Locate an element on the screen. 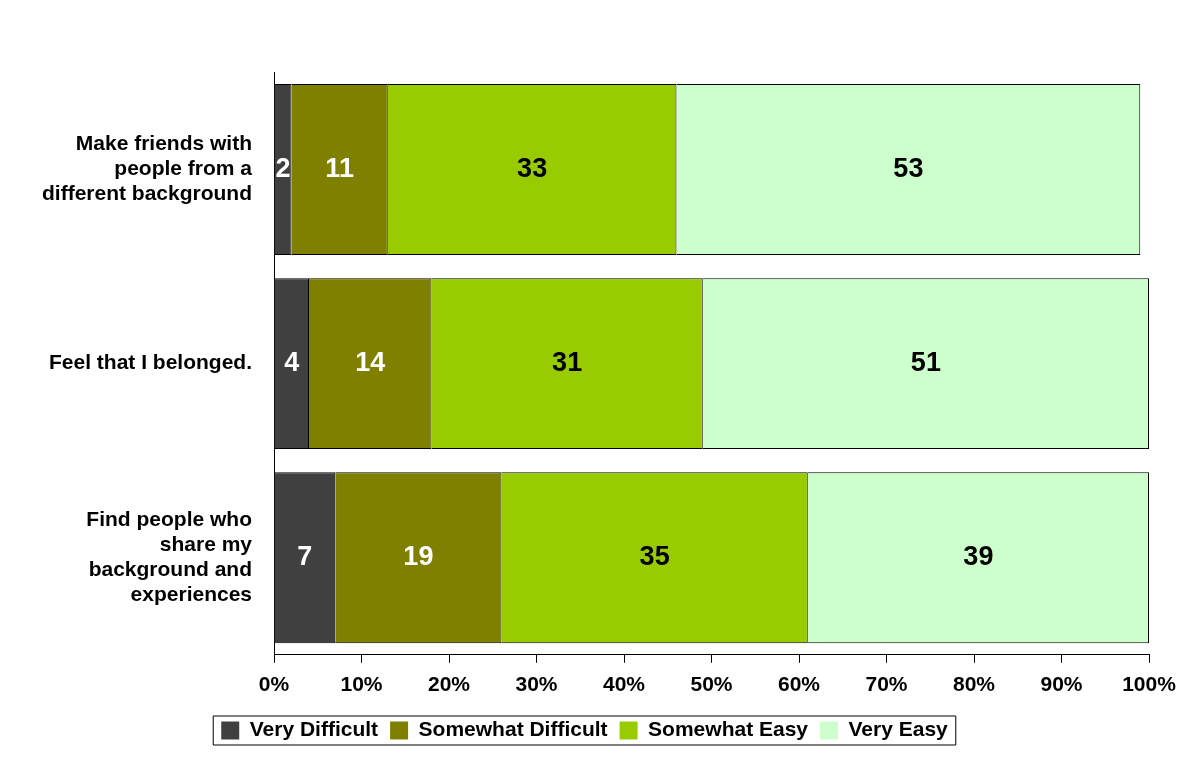 This screenshot has height=759, width=1199. x-tick-label: 50% is located at coordinates (711, 684).